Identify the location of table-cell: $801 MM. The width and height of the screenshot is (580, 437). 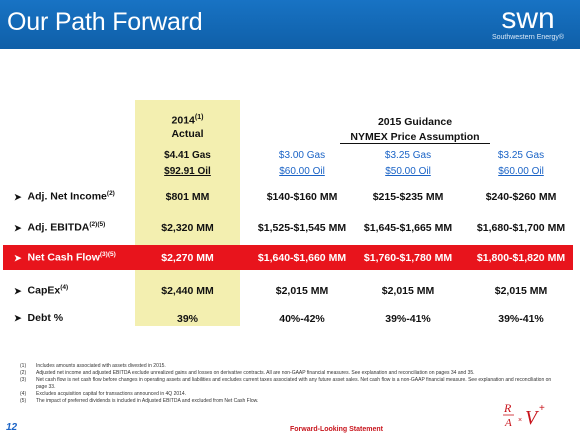
(187, 197).